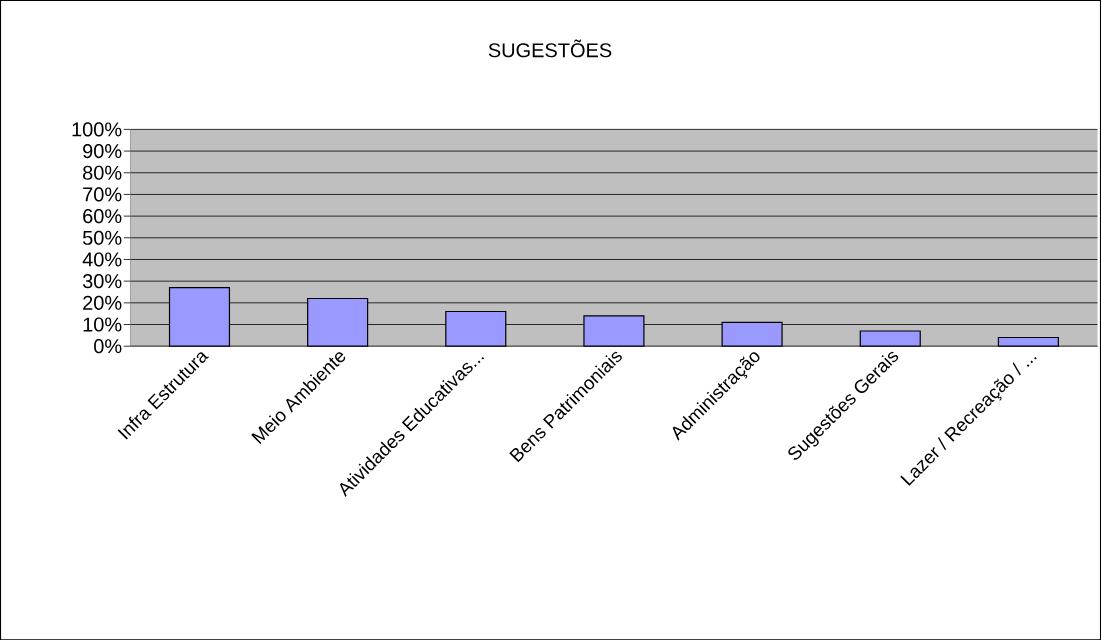 The height and width of the screenshot is (640, 1101). What do you see at coordinates (102, 194) in the screenshot?
I see `y-tick-label: 70%` at bounding box center [102, 194].